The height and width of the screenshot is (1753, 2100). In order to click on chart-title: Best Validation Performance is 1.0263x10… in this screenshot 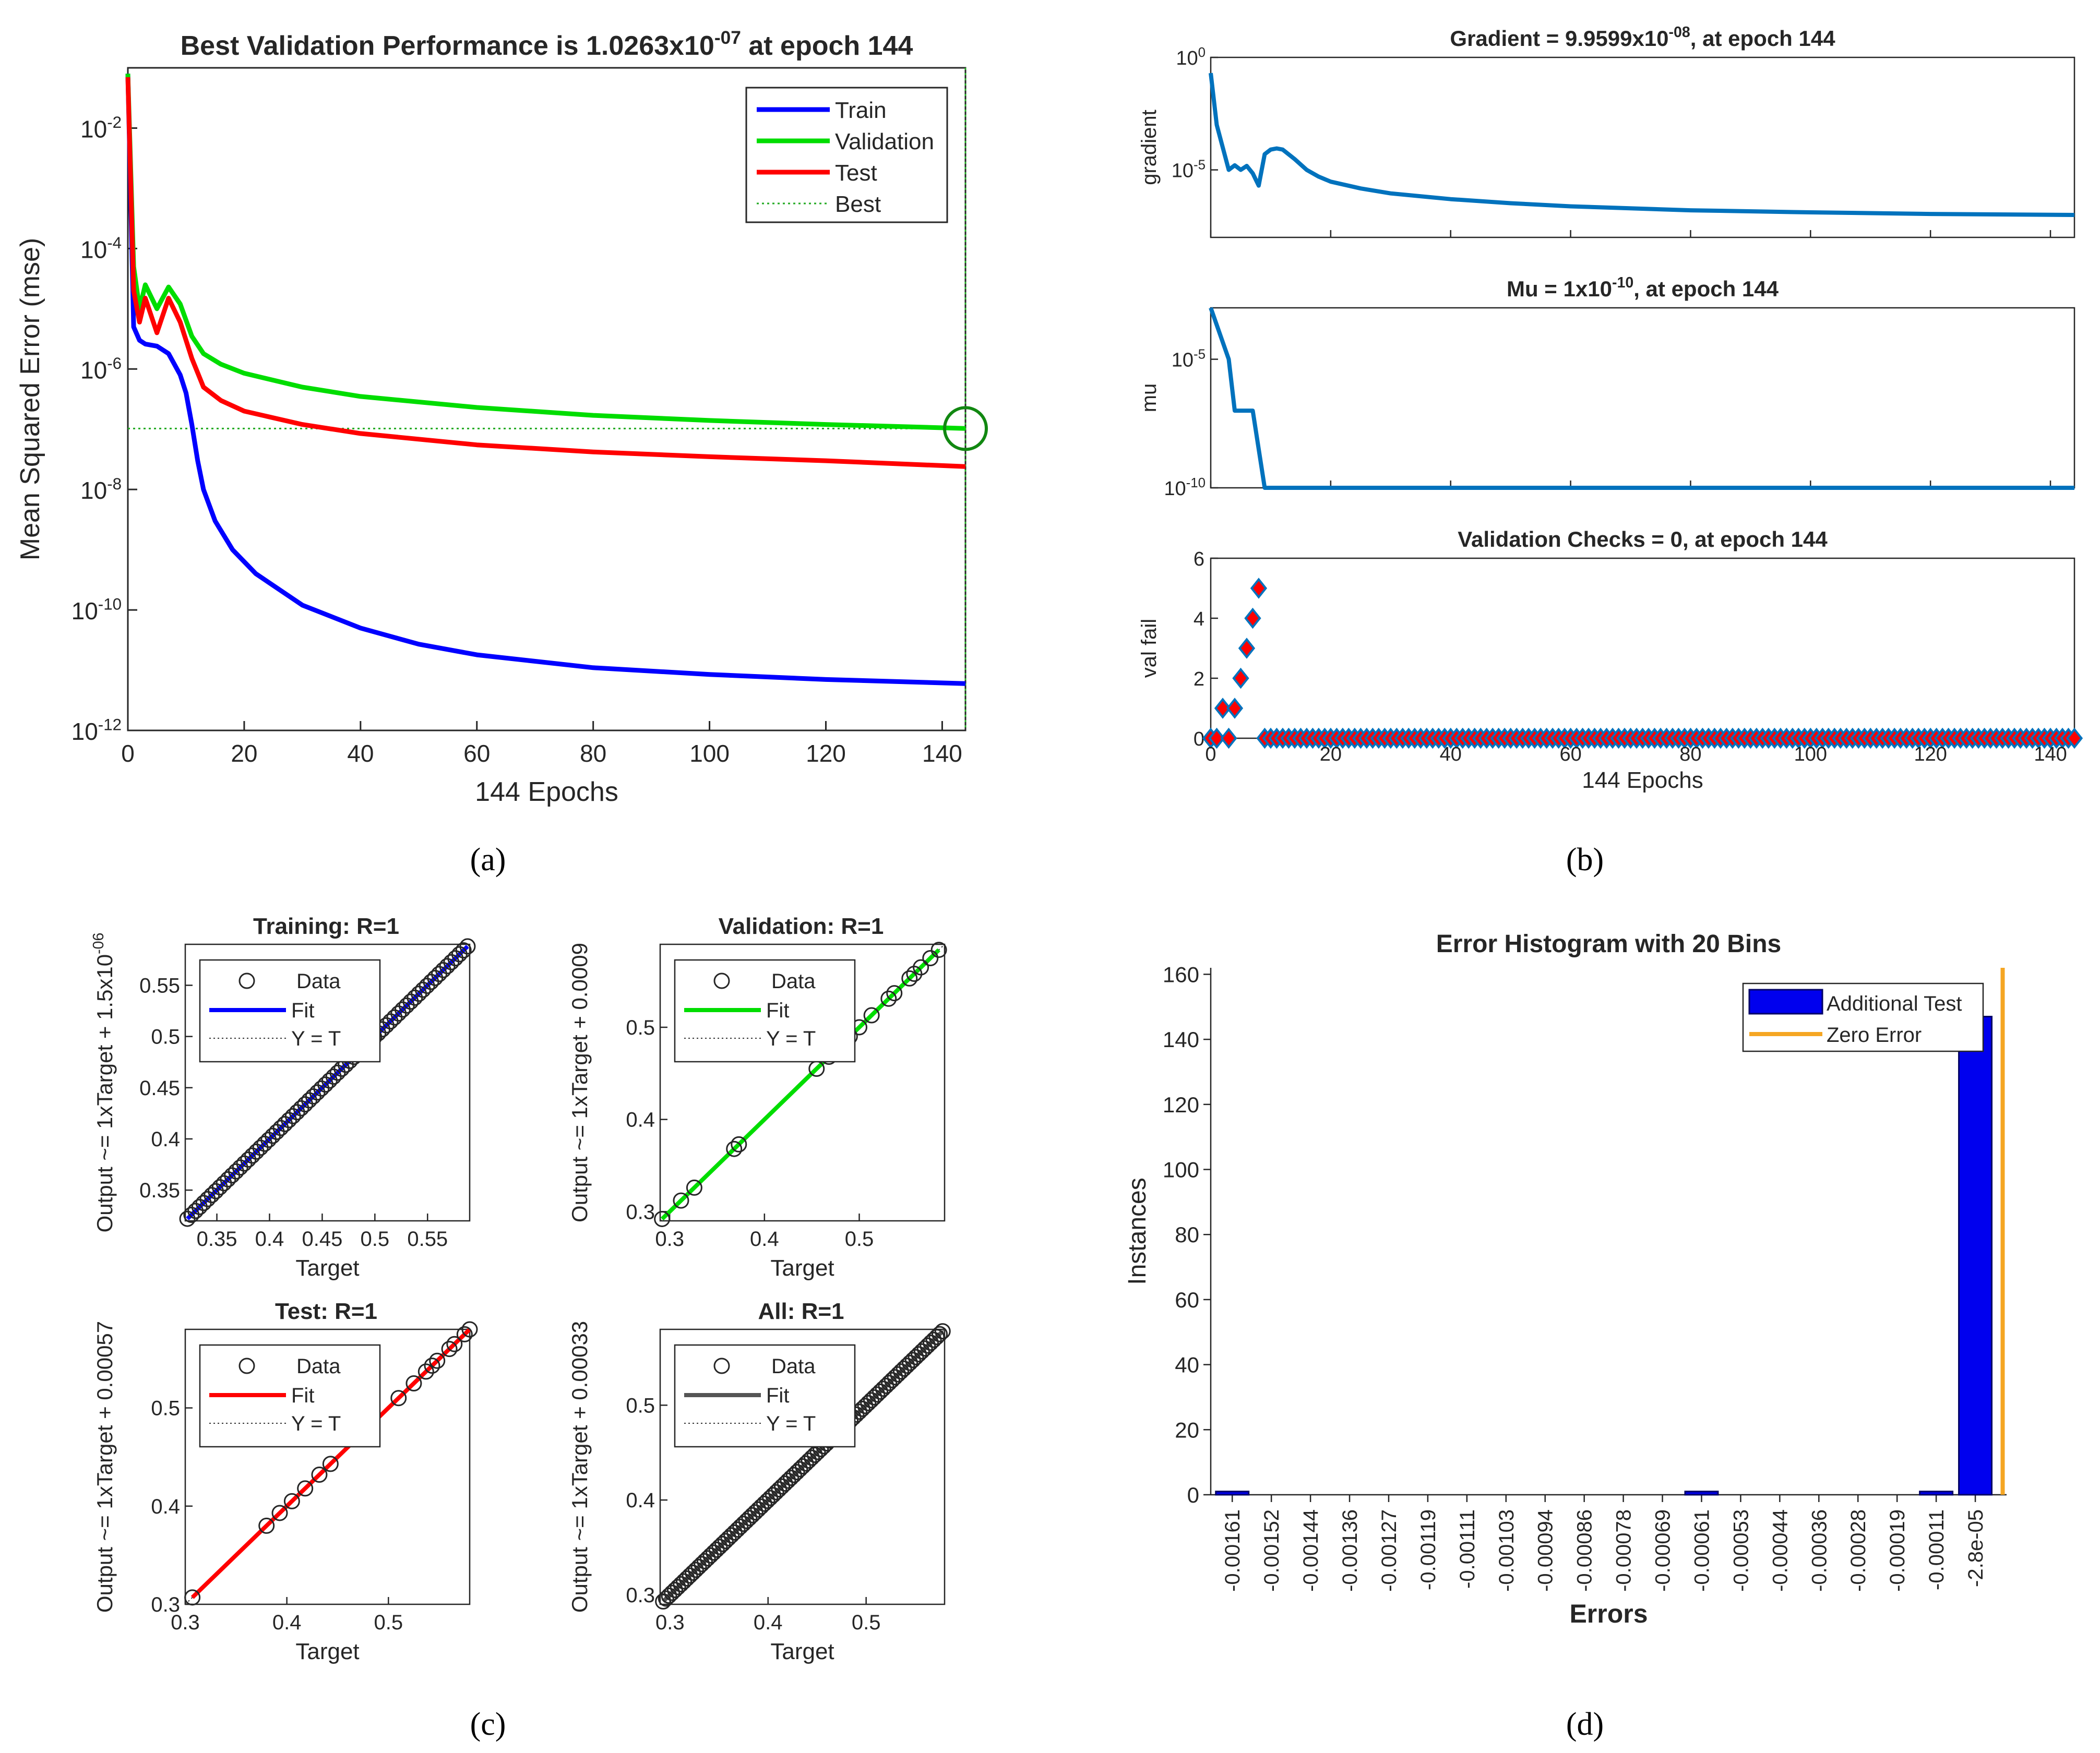, I will do `click(547, 44)`.